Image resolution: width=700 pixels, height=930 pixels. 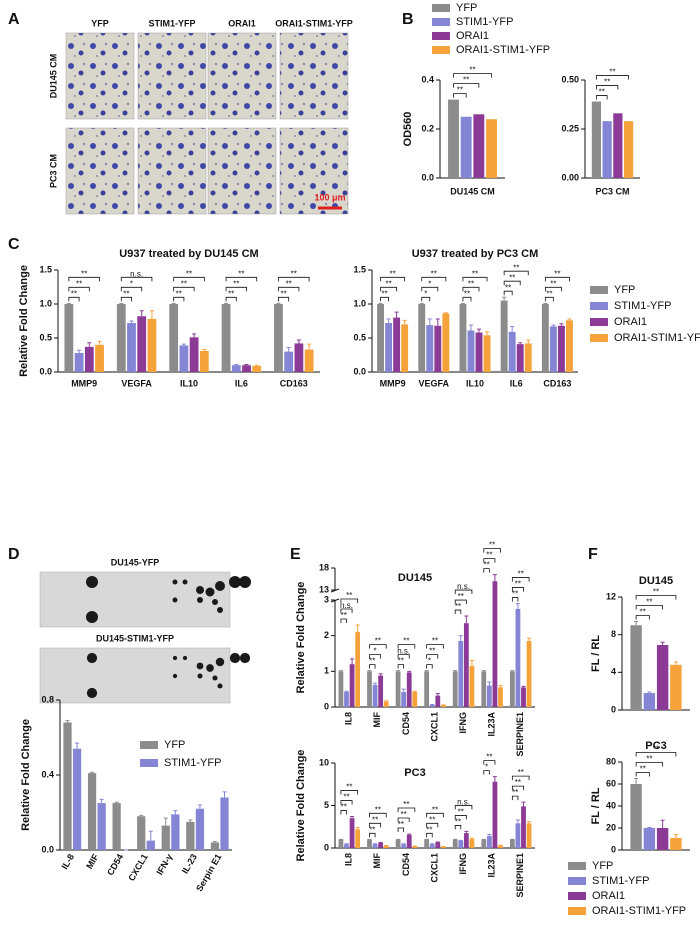 I want to click on y-tick-label: 0, so click(x=326, y=706).